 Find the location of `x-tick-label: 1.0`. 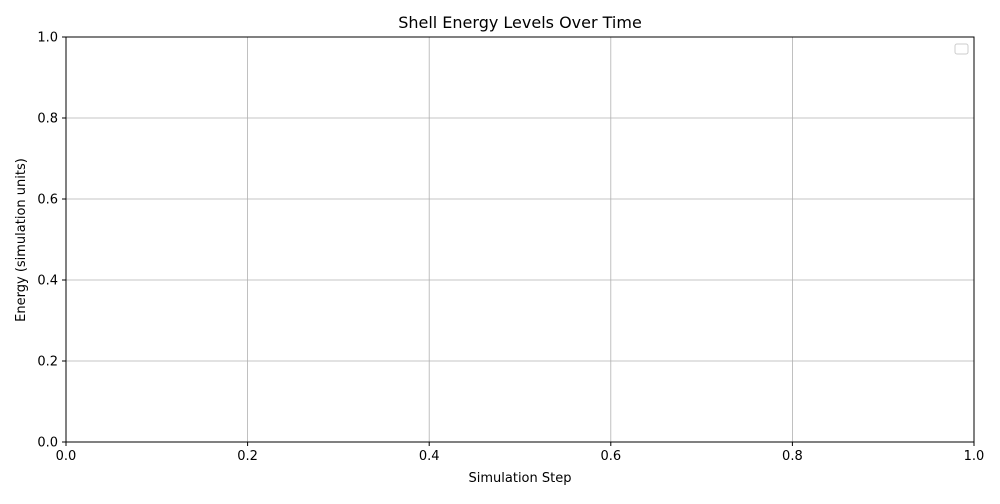

x-tick-label: 1.0 is located at coordinates (974, 456).